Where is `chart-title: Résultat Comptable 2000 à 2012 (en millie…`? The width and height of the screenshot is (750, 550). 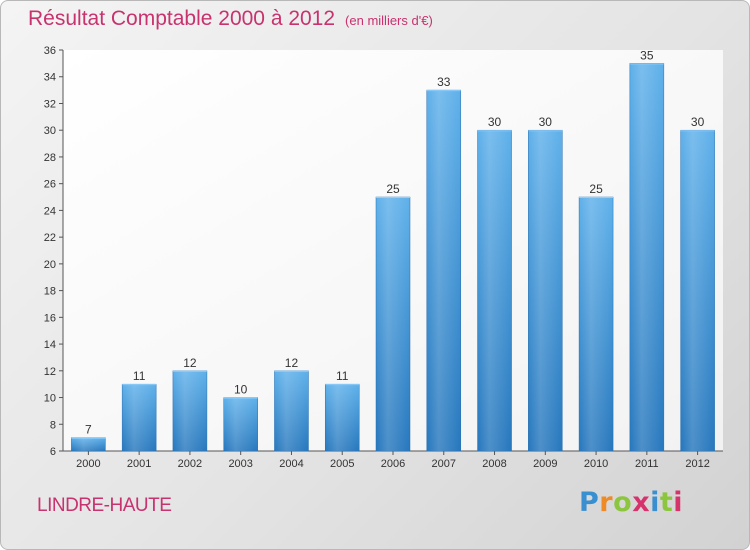 chart-title: Résultat Comptable 2000 à 2012 (en millie… is located at coordinates (230, 19).